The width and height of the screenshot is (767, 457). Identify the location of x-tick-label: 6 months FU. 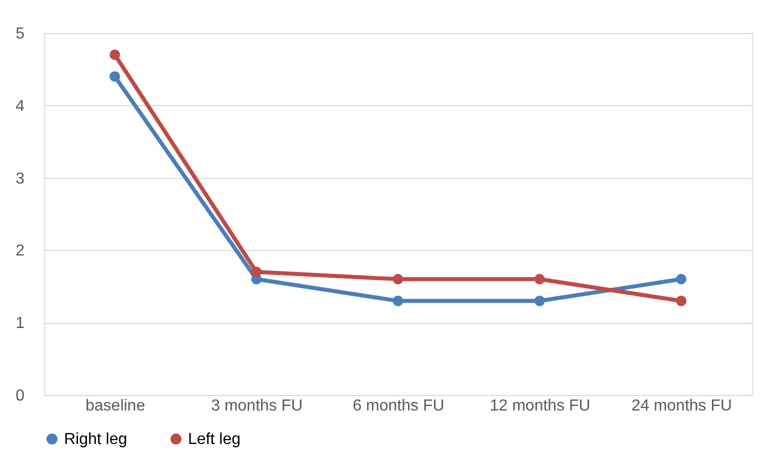
(398, 406).